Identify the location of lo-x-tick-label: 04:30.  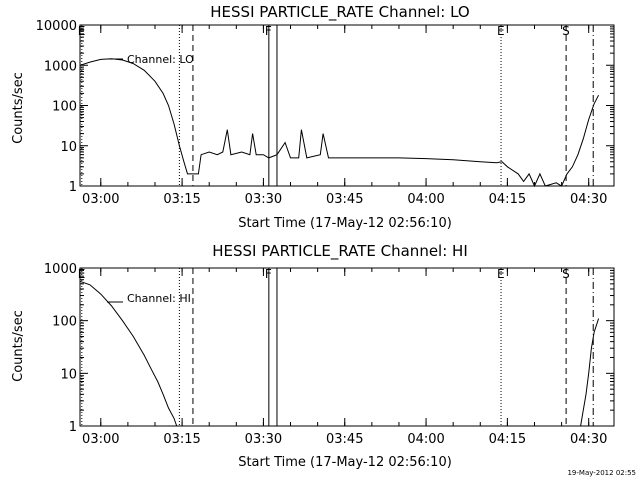
(588, 199).